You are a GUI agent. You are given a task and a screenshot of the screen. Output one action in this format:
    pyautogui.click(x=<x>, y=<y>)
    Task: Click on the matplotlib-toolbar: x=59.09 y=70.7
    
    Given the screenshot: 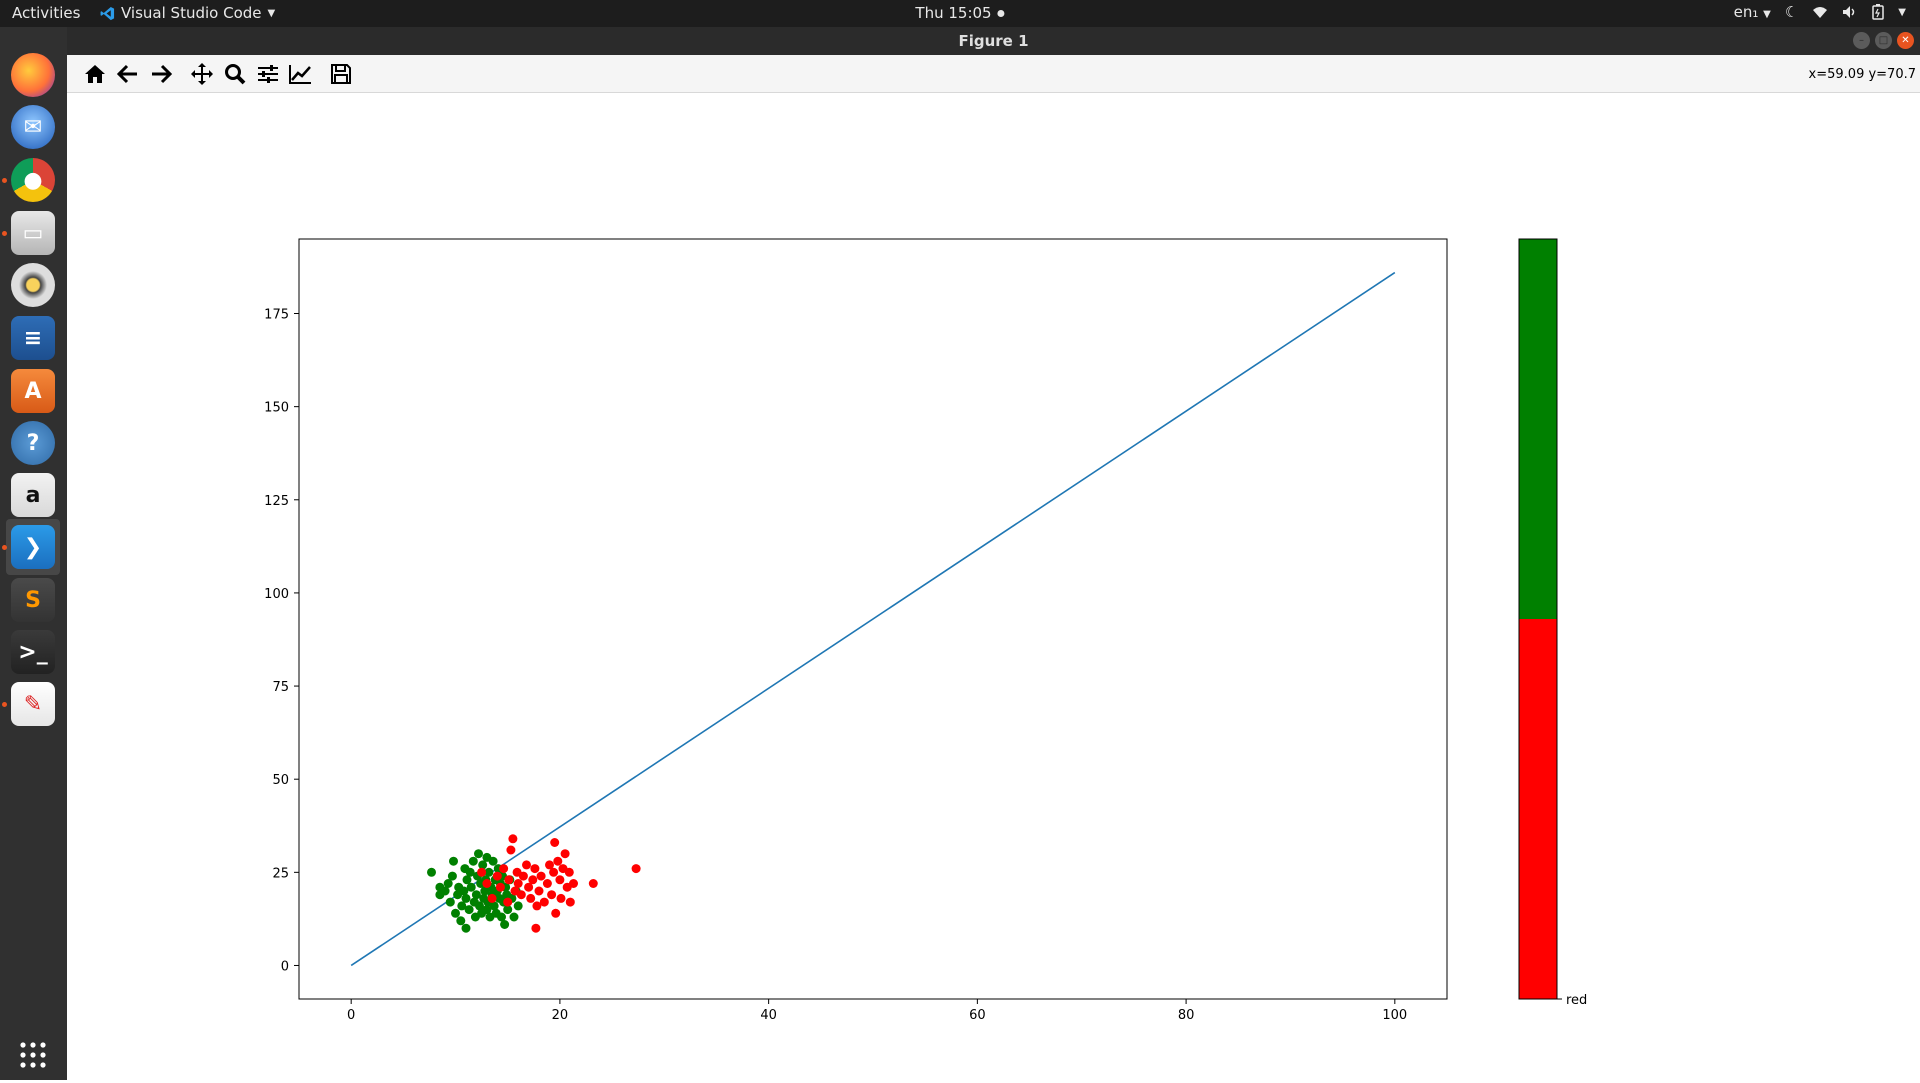 What is the action you would take?
    pyautogui.click(x=993, y=74)
    